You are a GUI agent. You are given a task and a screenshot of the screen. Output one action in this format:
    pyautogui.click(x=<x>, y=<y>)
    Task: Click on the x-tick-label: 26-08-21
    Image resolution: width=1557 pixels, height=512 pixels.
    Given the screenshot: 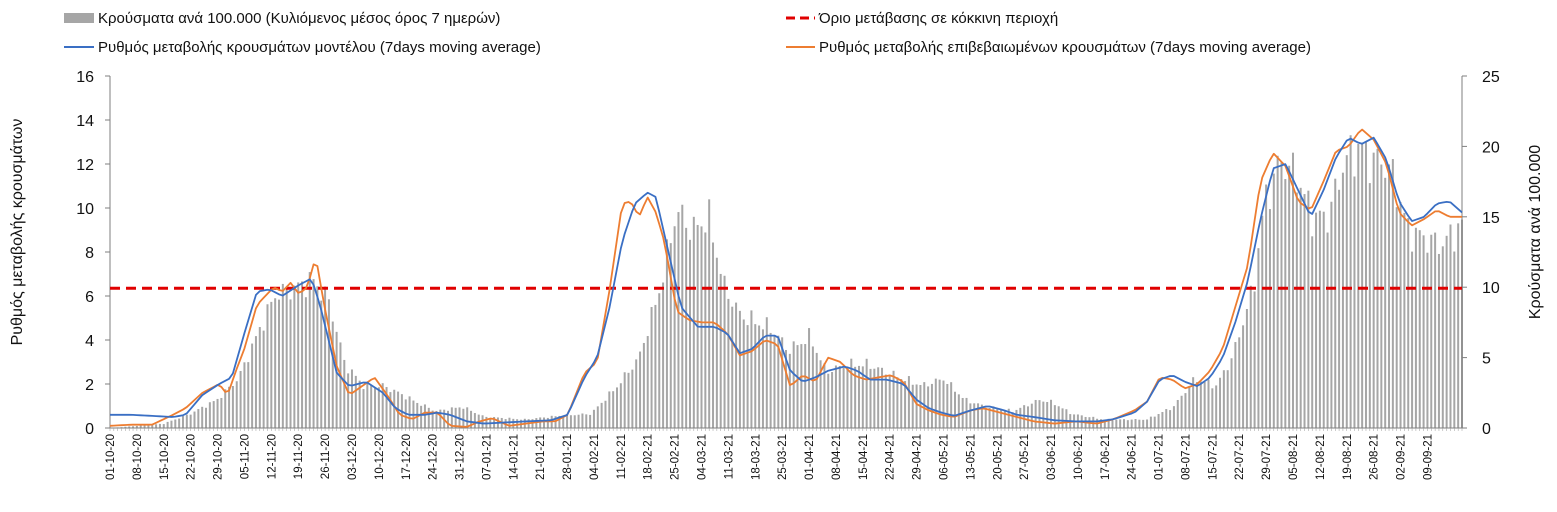 What is the action you would take?
    pyautogui.click(x=1375, y=457)
    